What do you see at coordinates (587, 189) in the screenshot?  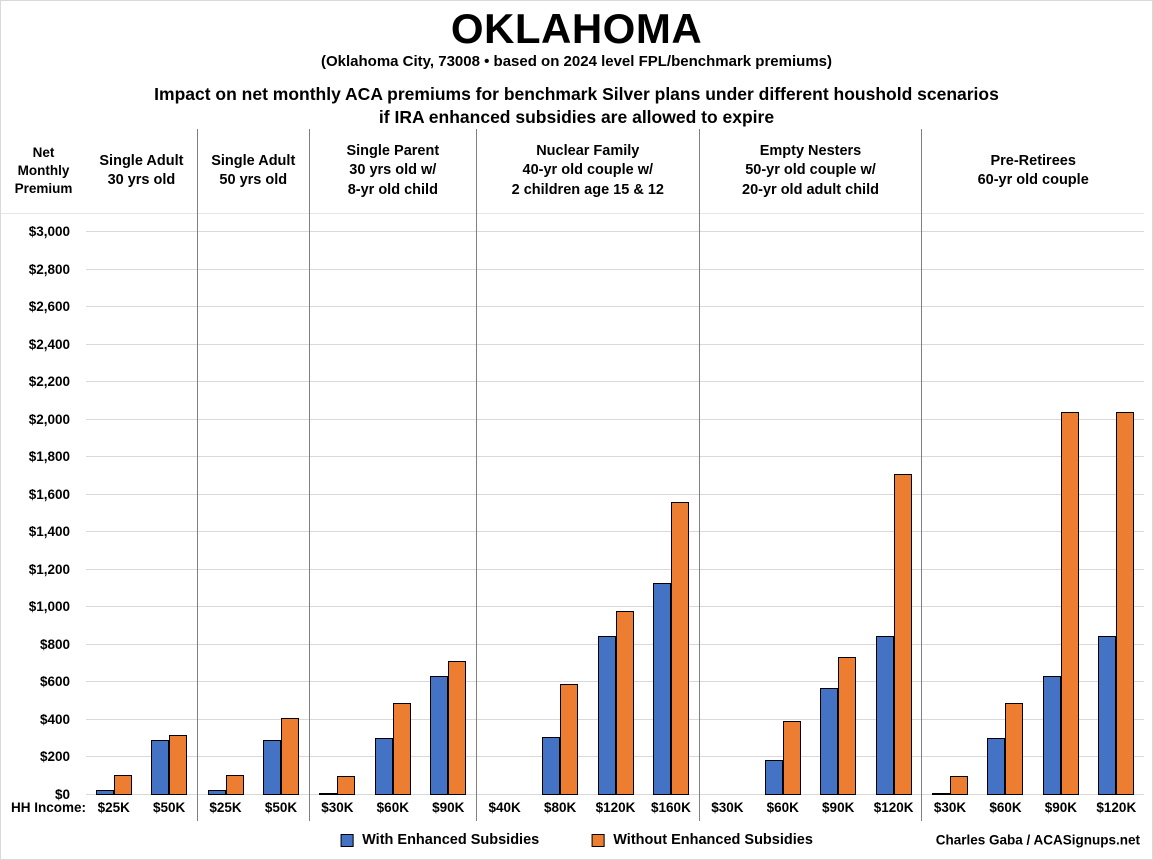 I see `scenario-title-line: 2 children age 15 & 12` at bounding box center [587, 189].